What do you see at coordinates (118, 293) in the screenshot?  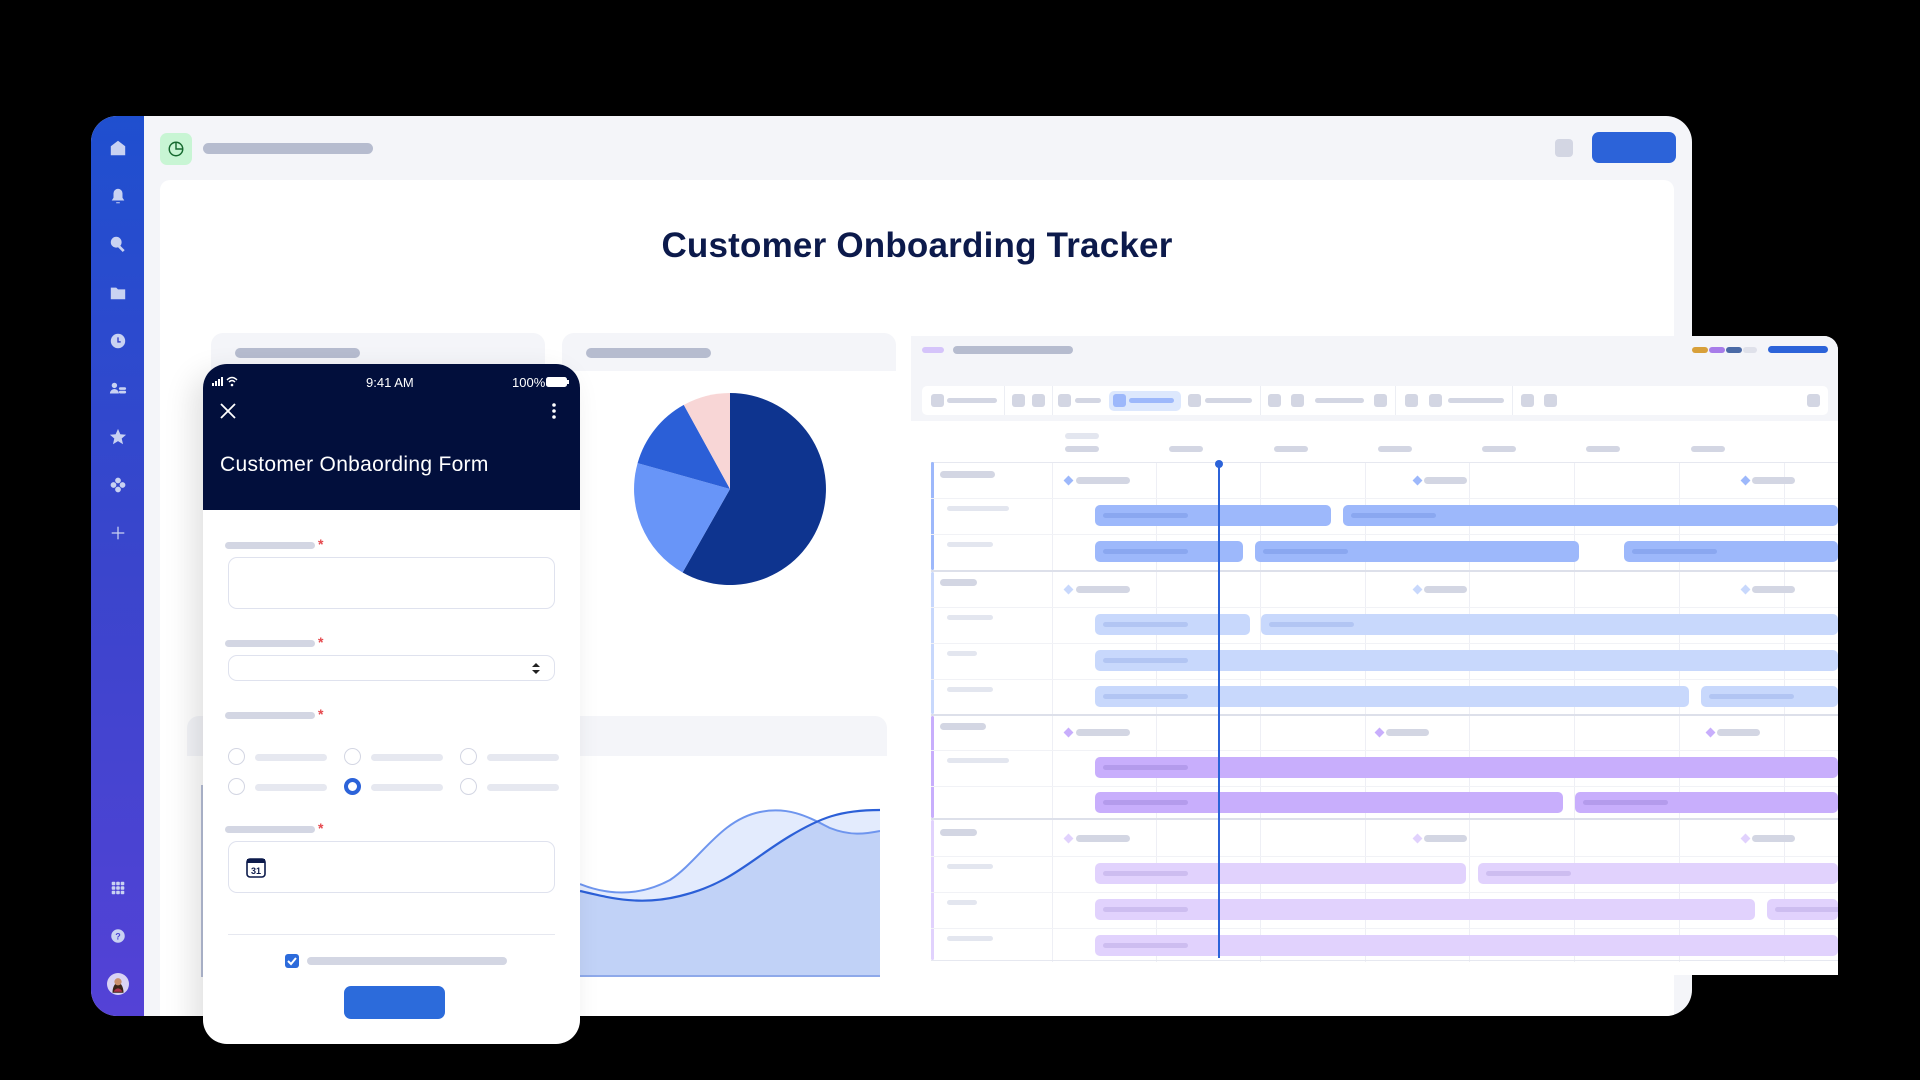 I see `folder-icon` at bounding box center [118, 293].